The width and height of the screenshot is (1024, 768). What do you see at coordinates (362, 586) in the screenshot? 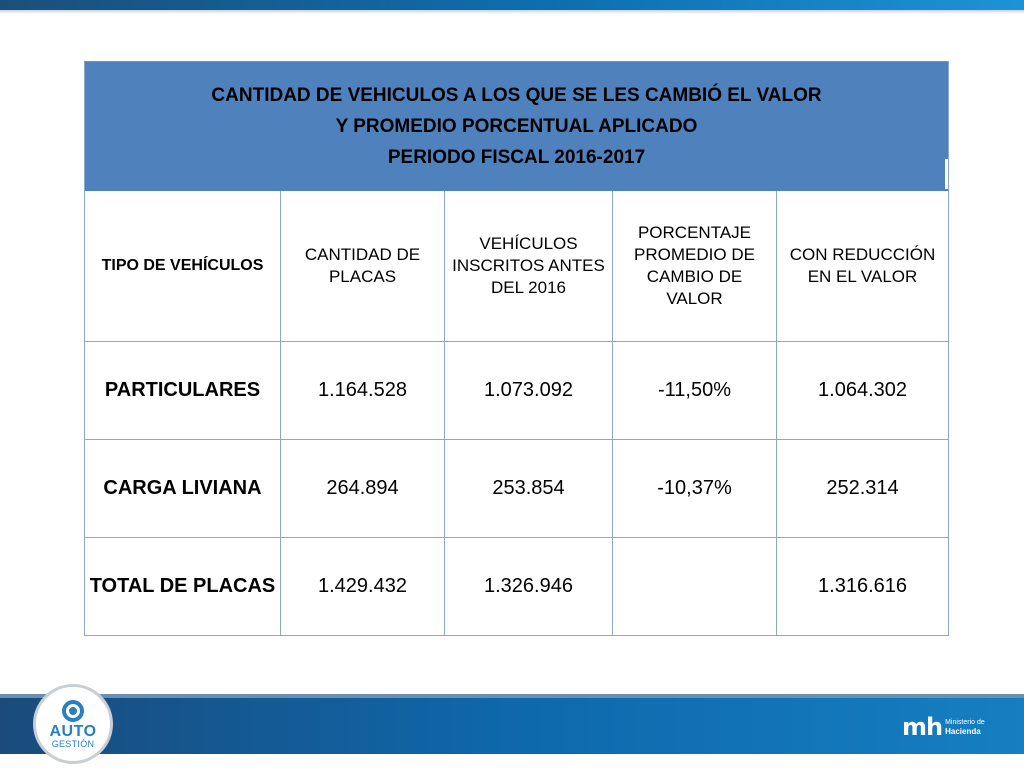
I see `cell-placas: 1.429.432` at bounding box center [362, 586].